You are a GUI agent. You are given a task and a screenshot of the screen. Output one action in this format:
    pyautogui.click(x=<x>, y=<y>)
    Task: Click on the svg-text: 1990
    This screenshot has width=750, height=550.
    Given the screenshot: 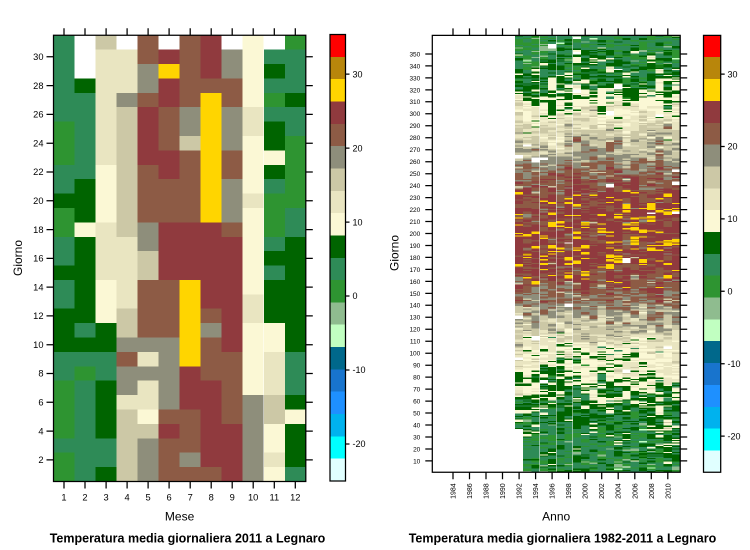 What is the action you would take?
    pyautogui.click(x=503, y=491)
    